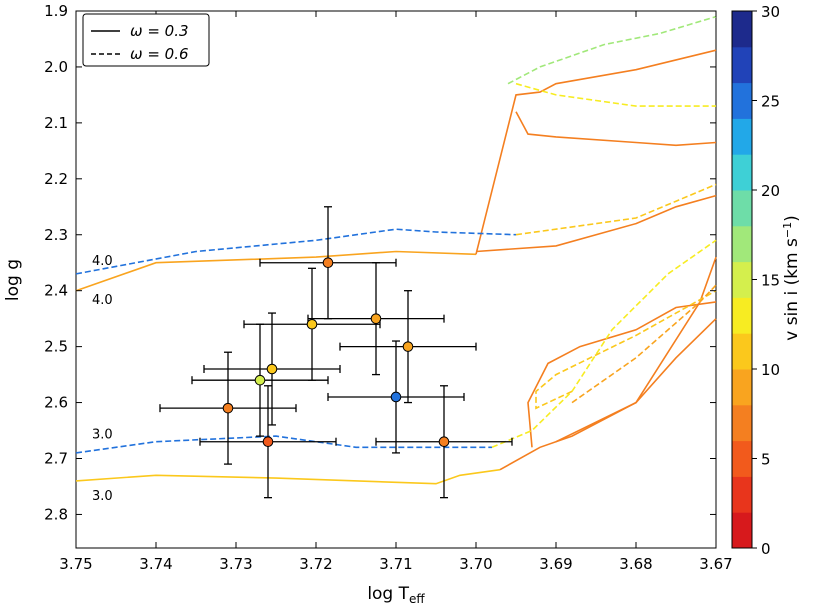 The width and height of the screenshot is (830, 610). What do you see at coordinates (616, 209) in the screenshot?
I see `track-omega-0.6-logg-4.0-tail` at bounding box center [616, 209].